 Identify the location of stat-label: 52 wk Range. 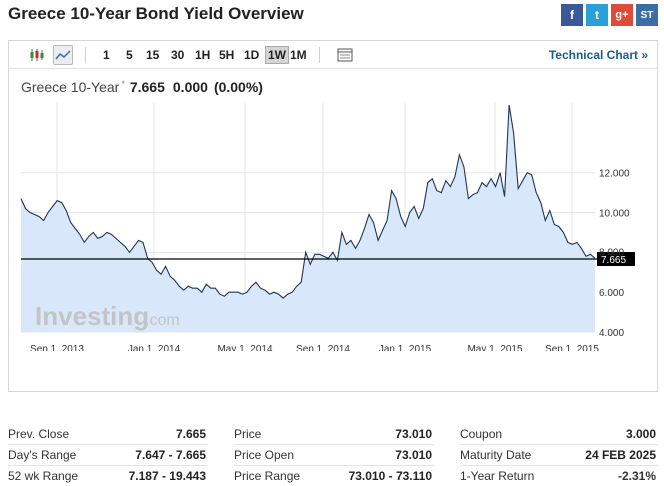
(43, 476).